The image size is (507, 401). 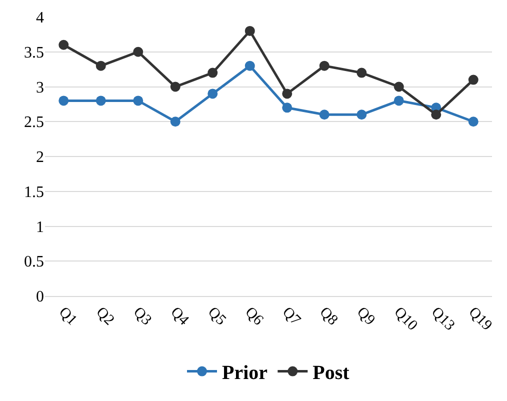 What do you see at coordinates (328, 316) in the screenshot?
I see `x-tick-label: Q8` at bounding box center [328, 316].